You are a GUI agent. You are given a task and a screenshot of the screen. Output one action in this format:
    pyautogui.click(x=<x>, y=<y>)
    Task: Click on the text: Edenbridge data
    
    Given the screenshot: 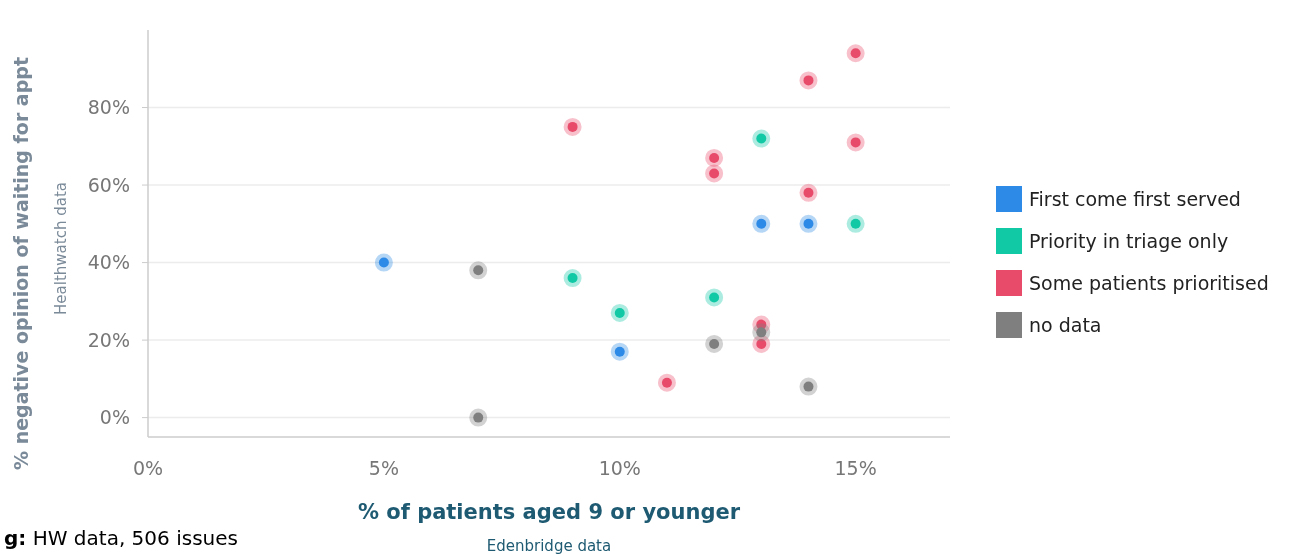 What is the action you would take?
    pyautogui.click(x=549, y=546)
    